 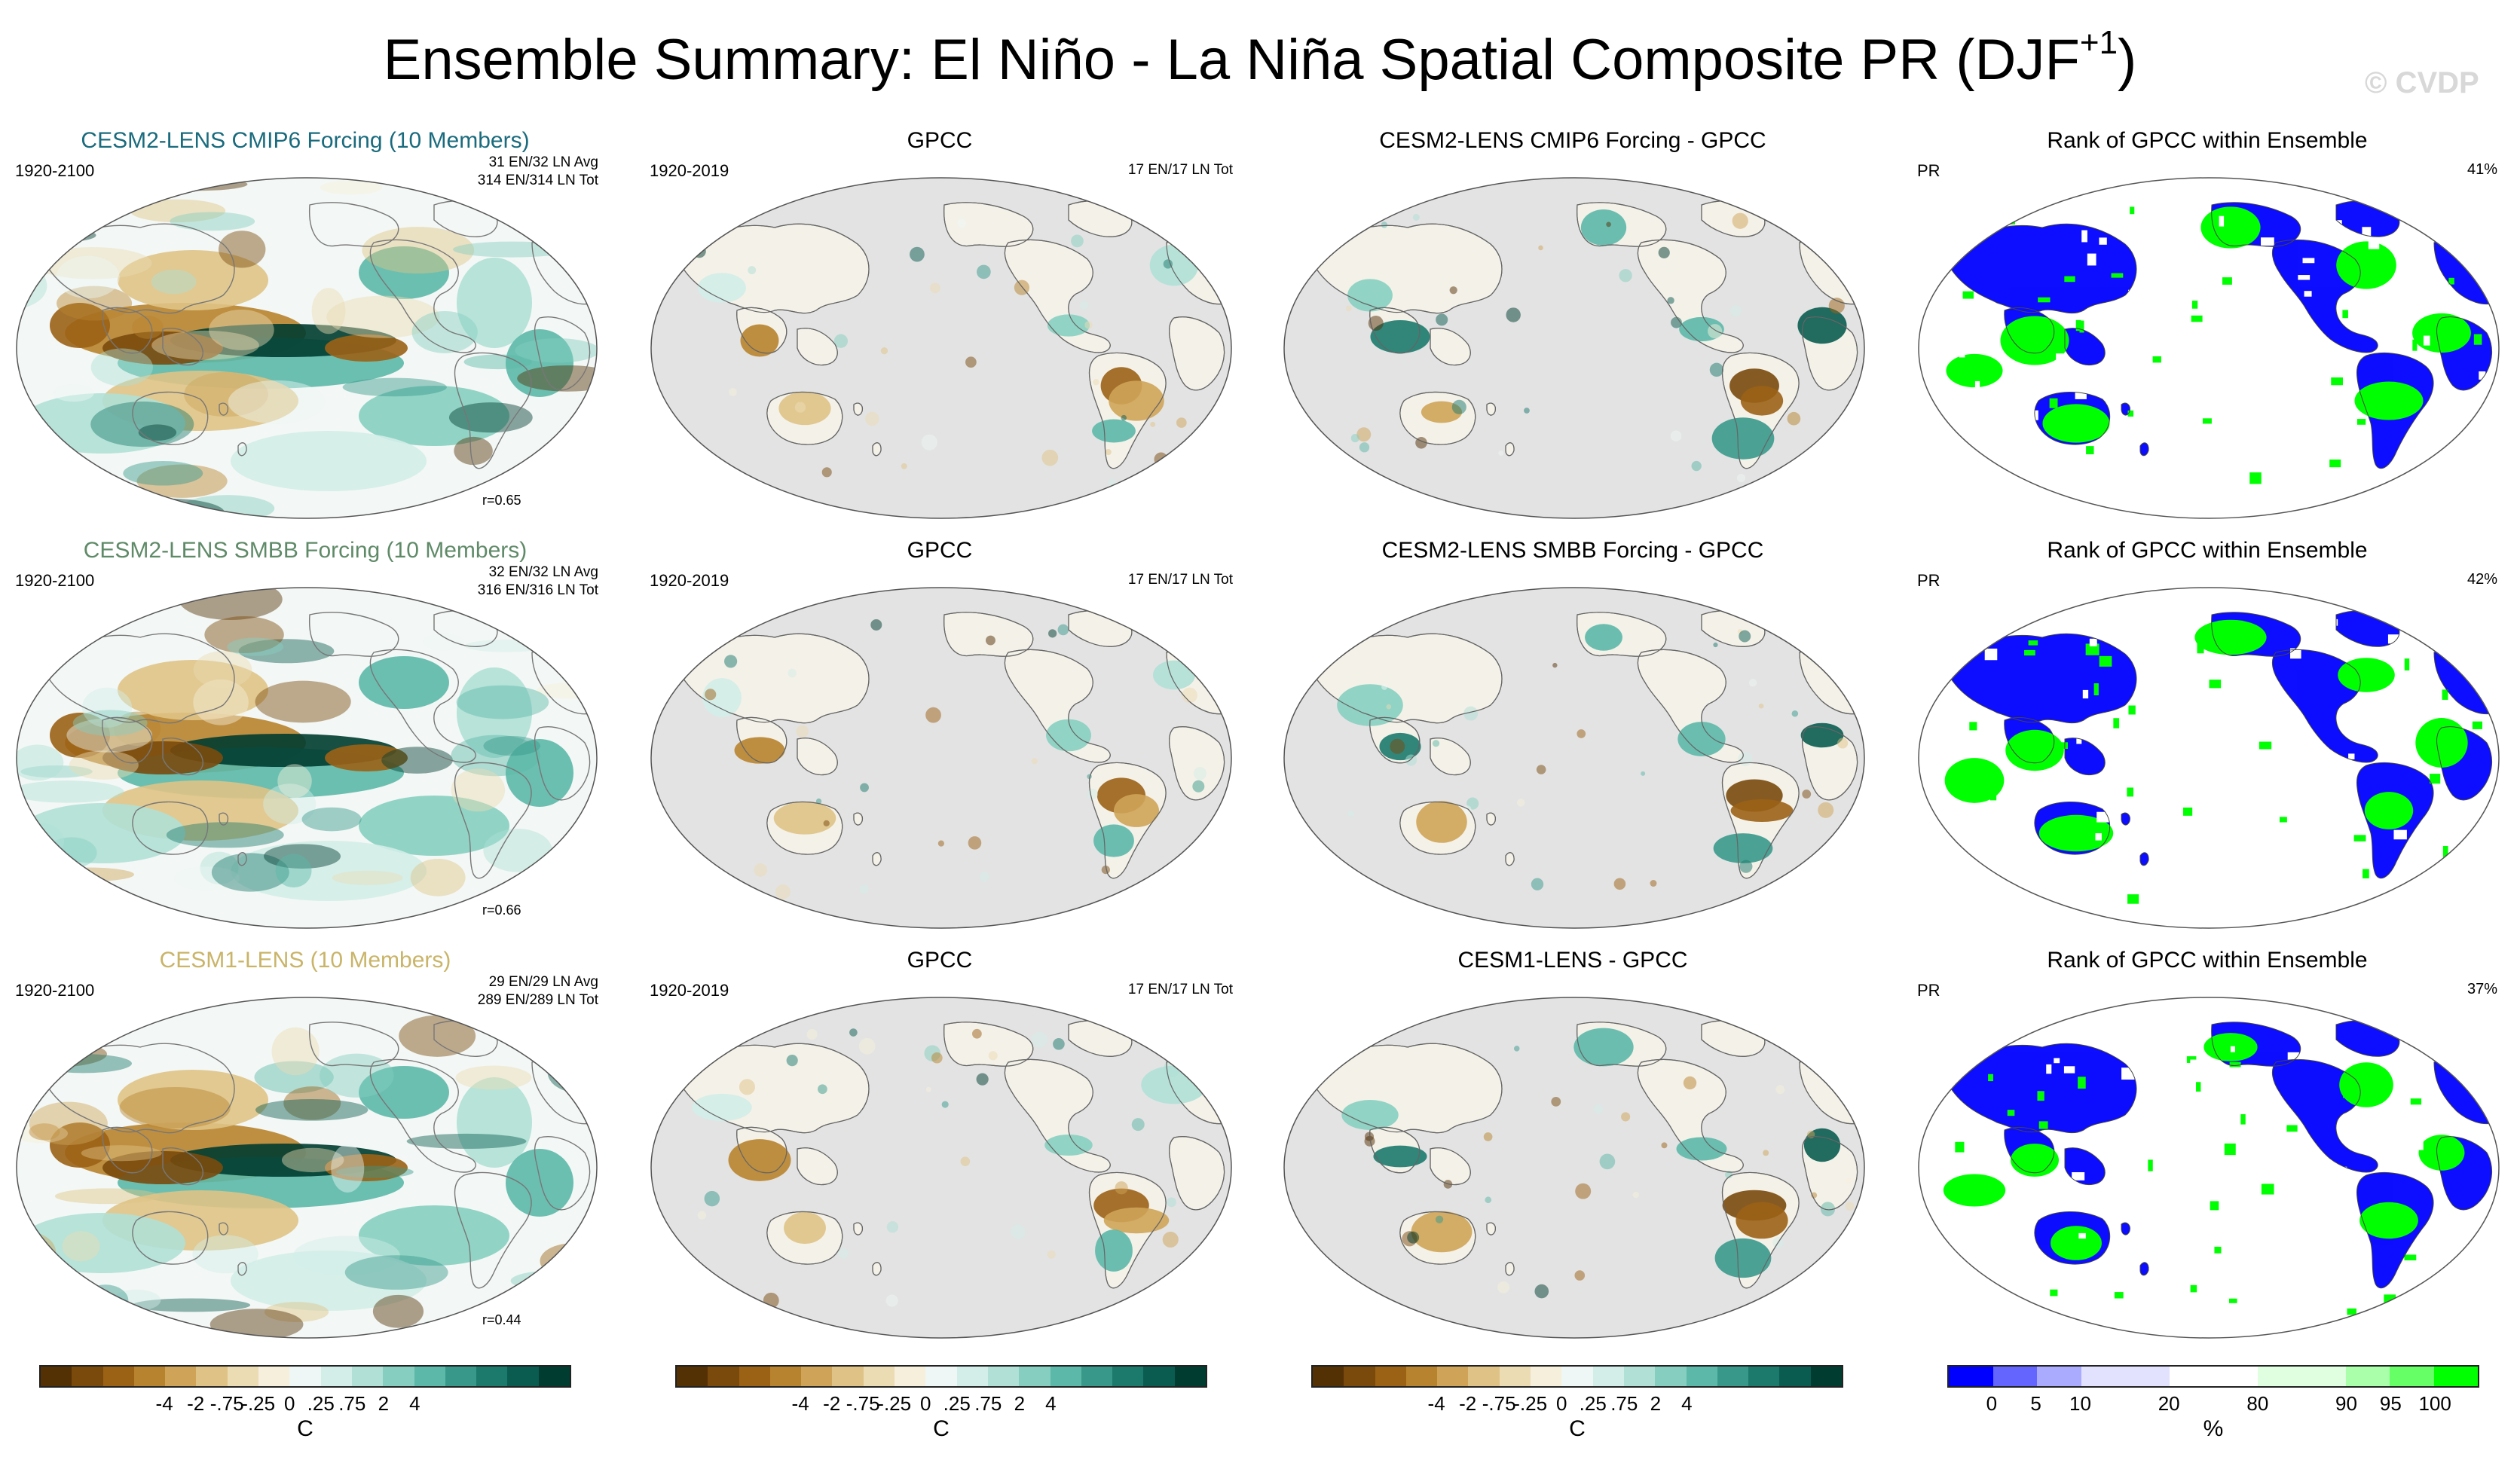 I want to click on diff-panel: CESM1-LENS - GPCC, so click(x=1572, y=1145).